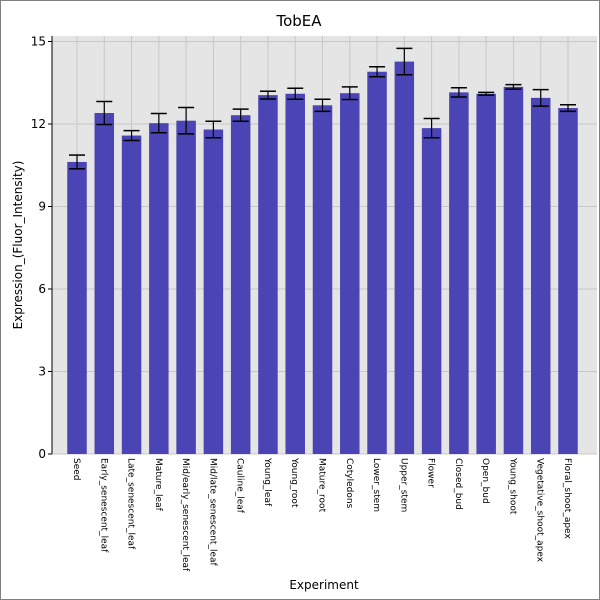  Describe the element at coordinates (38, 42) in the screenshot. I see `y-tick-label: 15` at that location.